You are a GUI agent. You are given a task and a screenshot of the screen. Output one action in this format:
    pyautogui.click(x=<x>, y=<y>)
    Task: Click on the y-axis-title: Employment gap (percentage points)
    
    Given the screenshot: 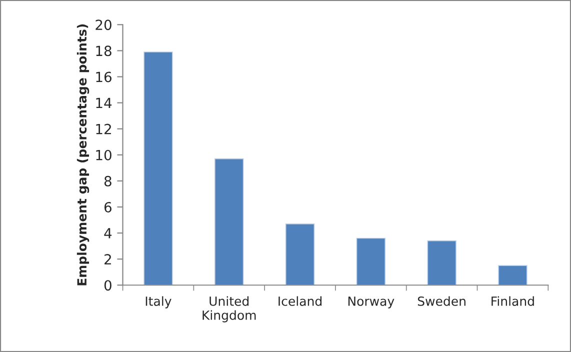 What is the action you would take?
    pyautogui.click(x=83, y=155)
    